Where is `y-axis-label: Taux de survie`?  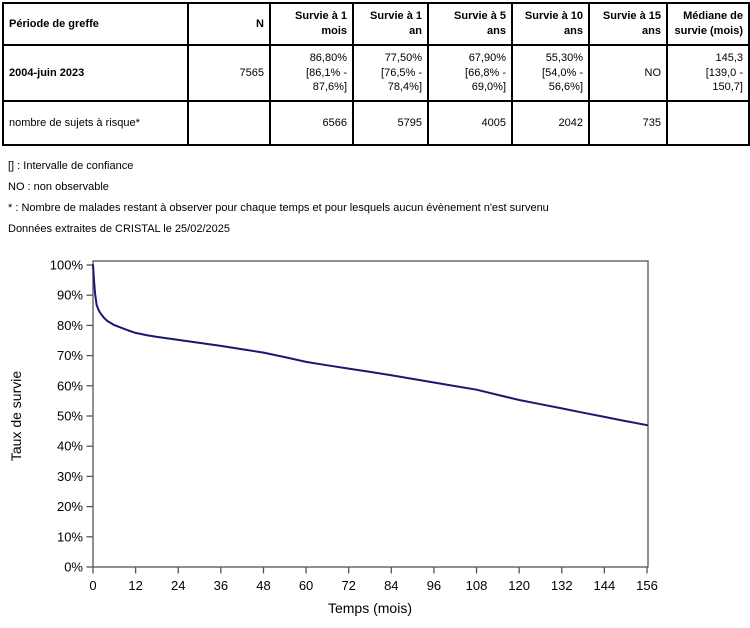 y-axis-label: Taux de survie is located at coordinates (16, 416).